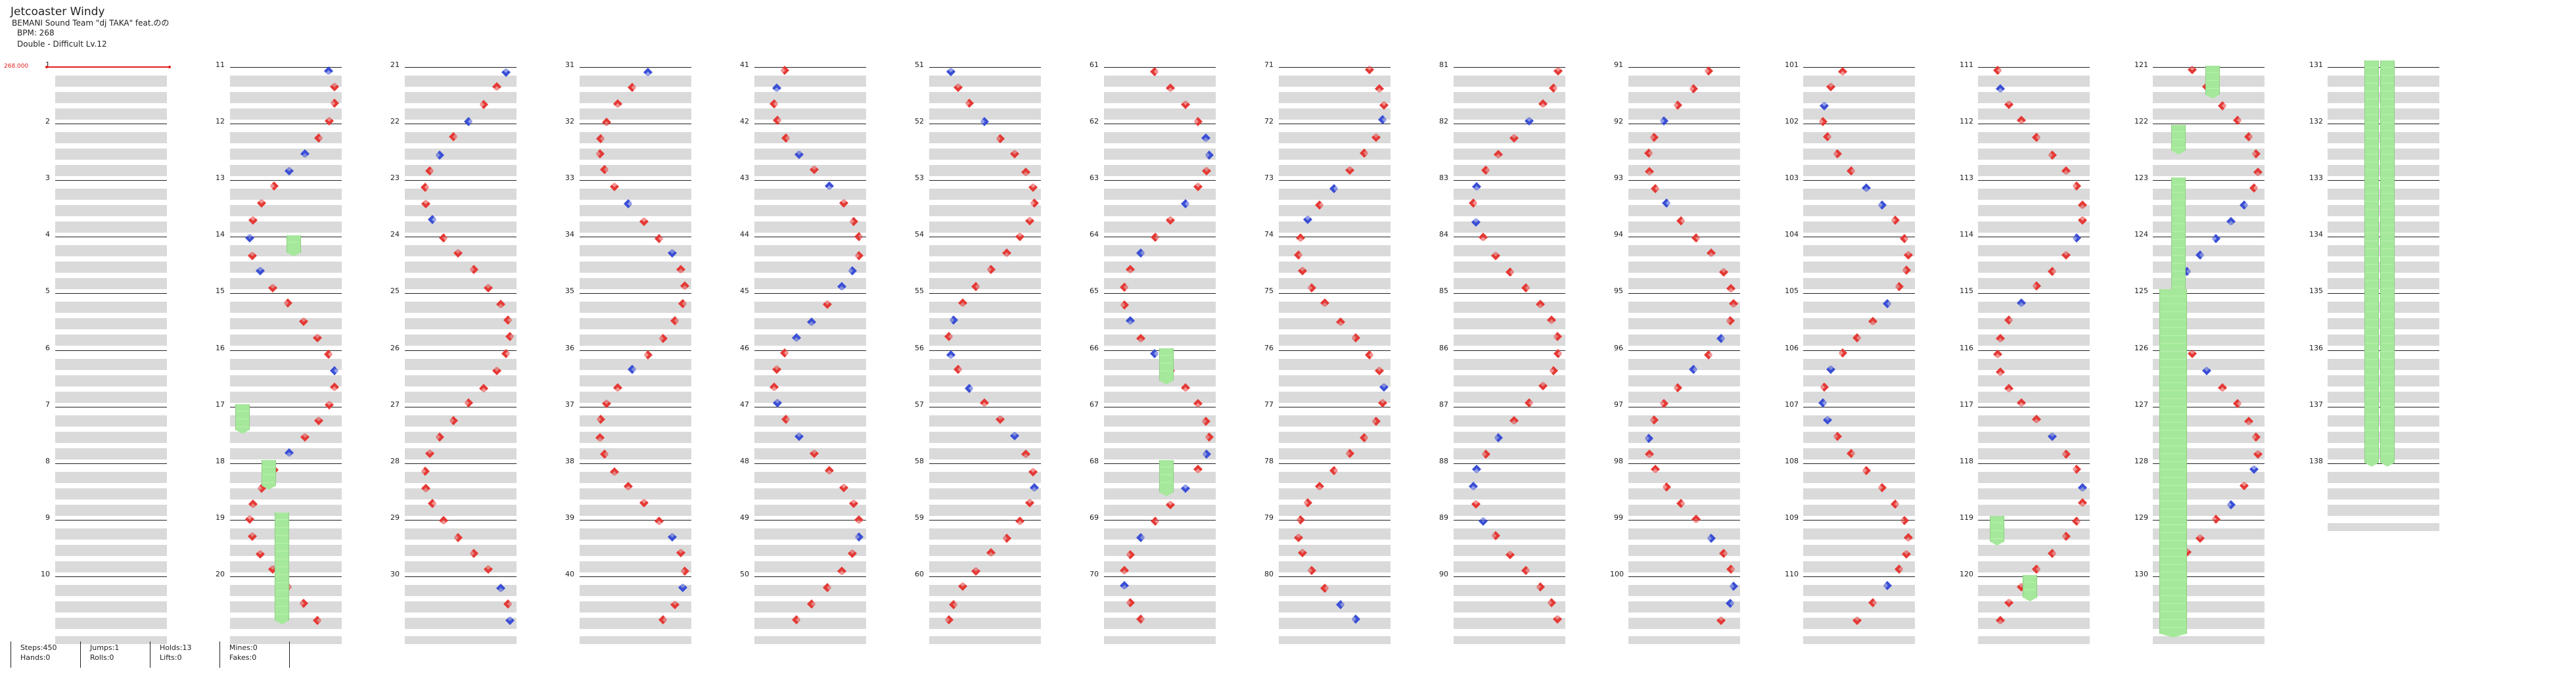 The height and width of the screenshot is (673, 2576). Describe the element at coordinates (36, 32) in the screenshot. I see `song-bpm: BPM: 268` at that location.